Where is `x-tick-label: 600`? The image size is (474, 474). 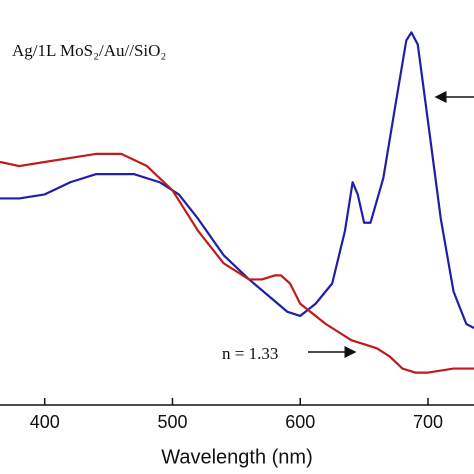 x-tick-label: 600 is located at coordinates (300, 422).